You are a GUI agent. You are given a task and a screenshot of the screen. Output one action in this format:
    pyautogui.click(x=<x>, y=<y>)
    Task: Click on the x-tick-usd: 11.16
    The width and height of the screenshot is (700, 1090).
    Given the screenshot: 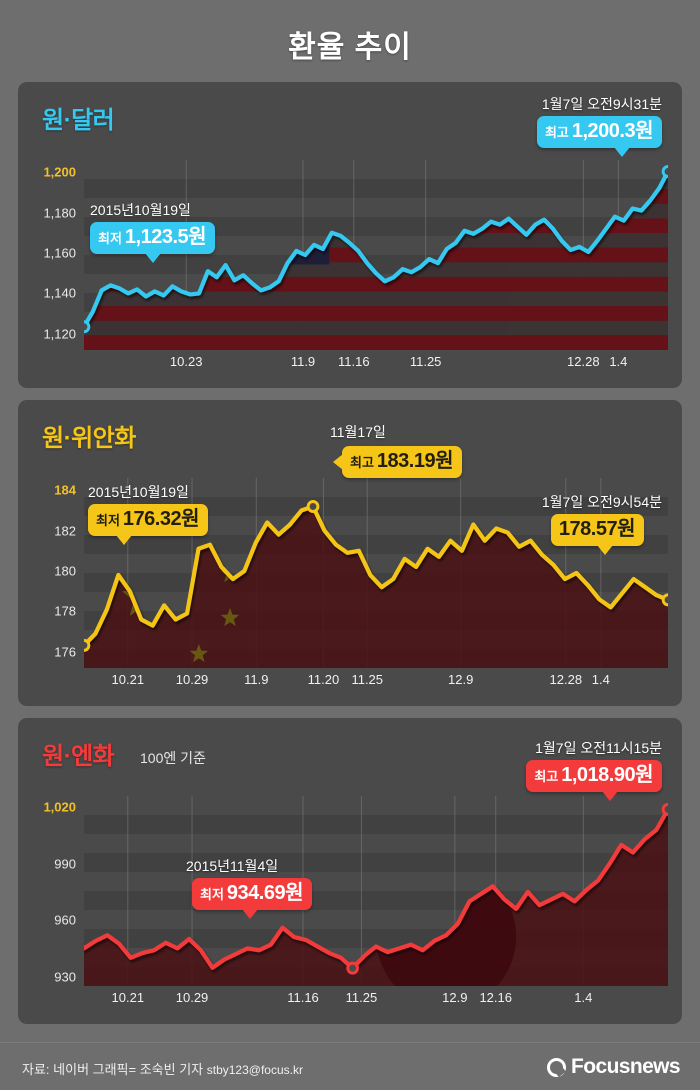 What is the action you would take?
    pyautogui.click(x=354, y=361)
    